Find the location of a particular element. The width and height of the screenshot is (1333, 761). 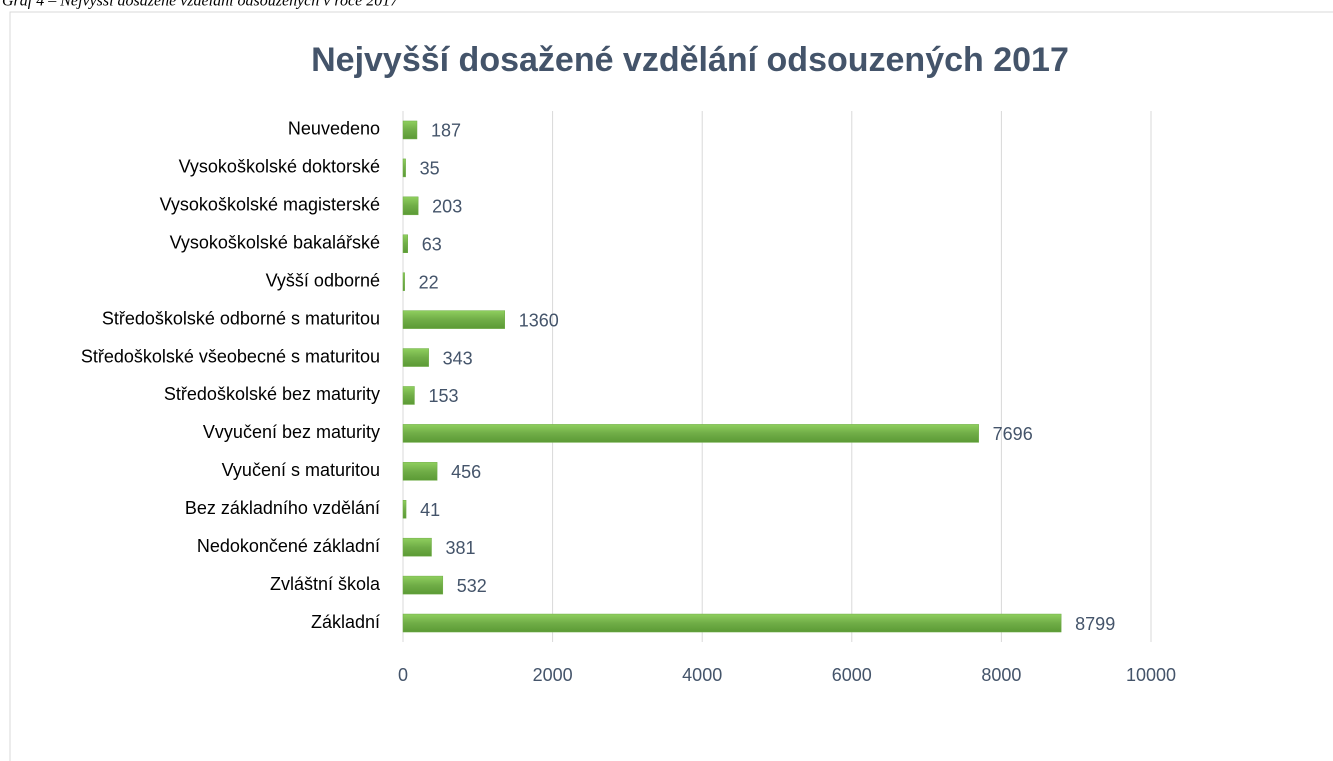

x-tick-label: 8000 is located at coordinates (1001, 675).